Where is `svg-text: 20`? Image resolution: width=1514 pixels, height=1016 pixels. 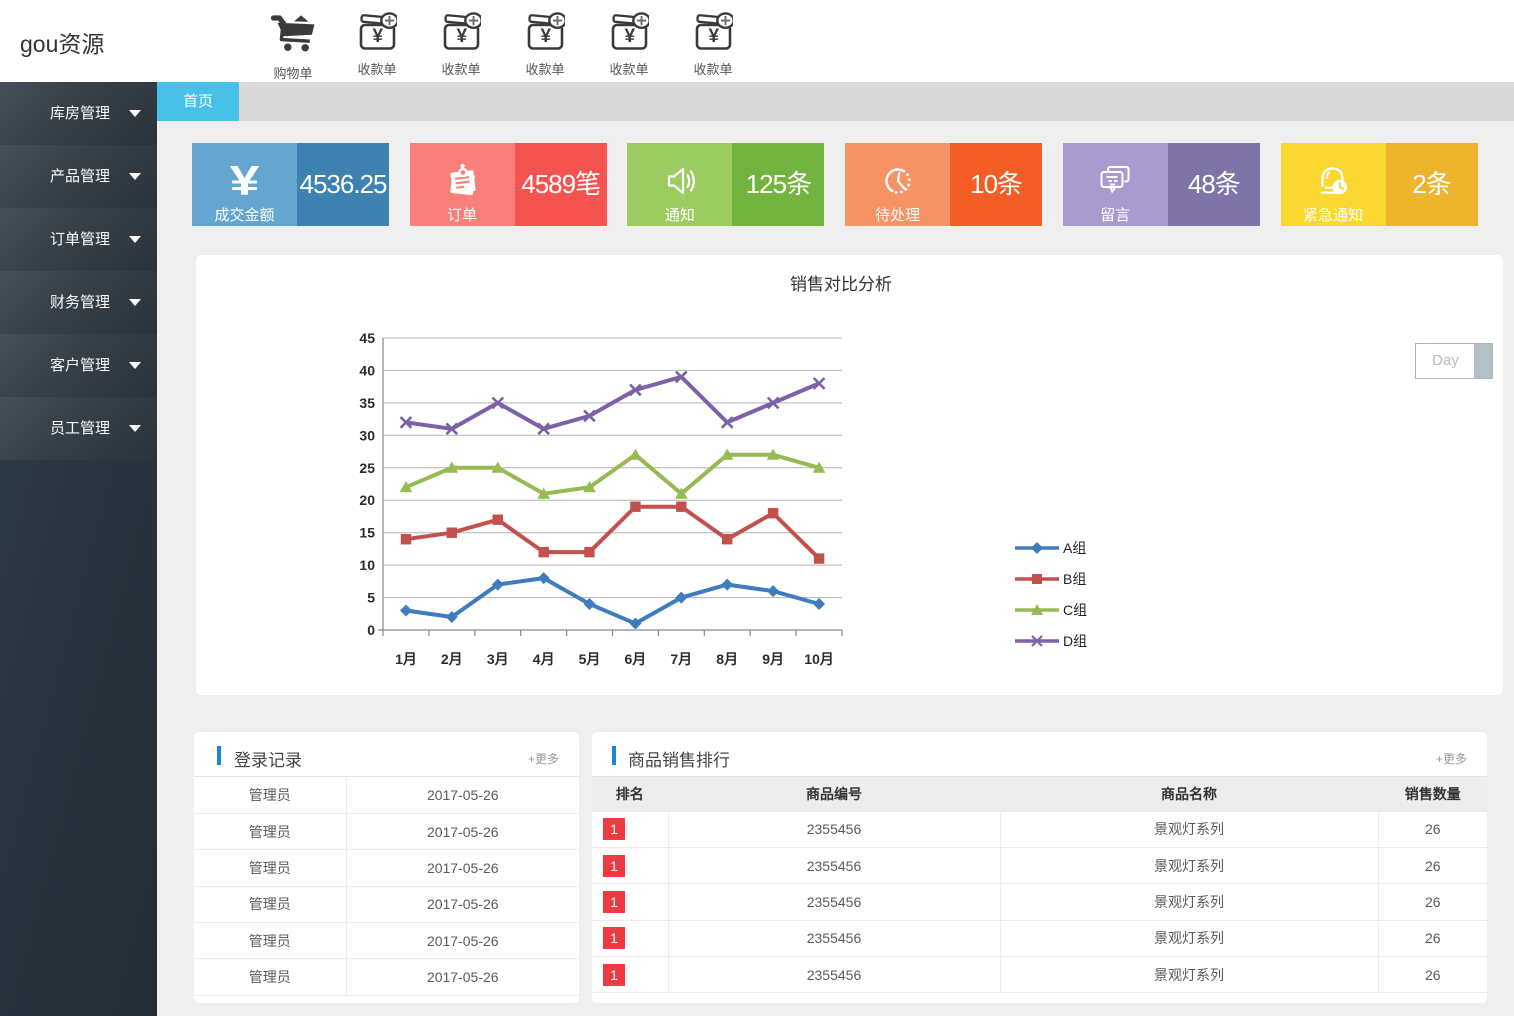 svg-text: 20 is located at coordinates (367, 500).